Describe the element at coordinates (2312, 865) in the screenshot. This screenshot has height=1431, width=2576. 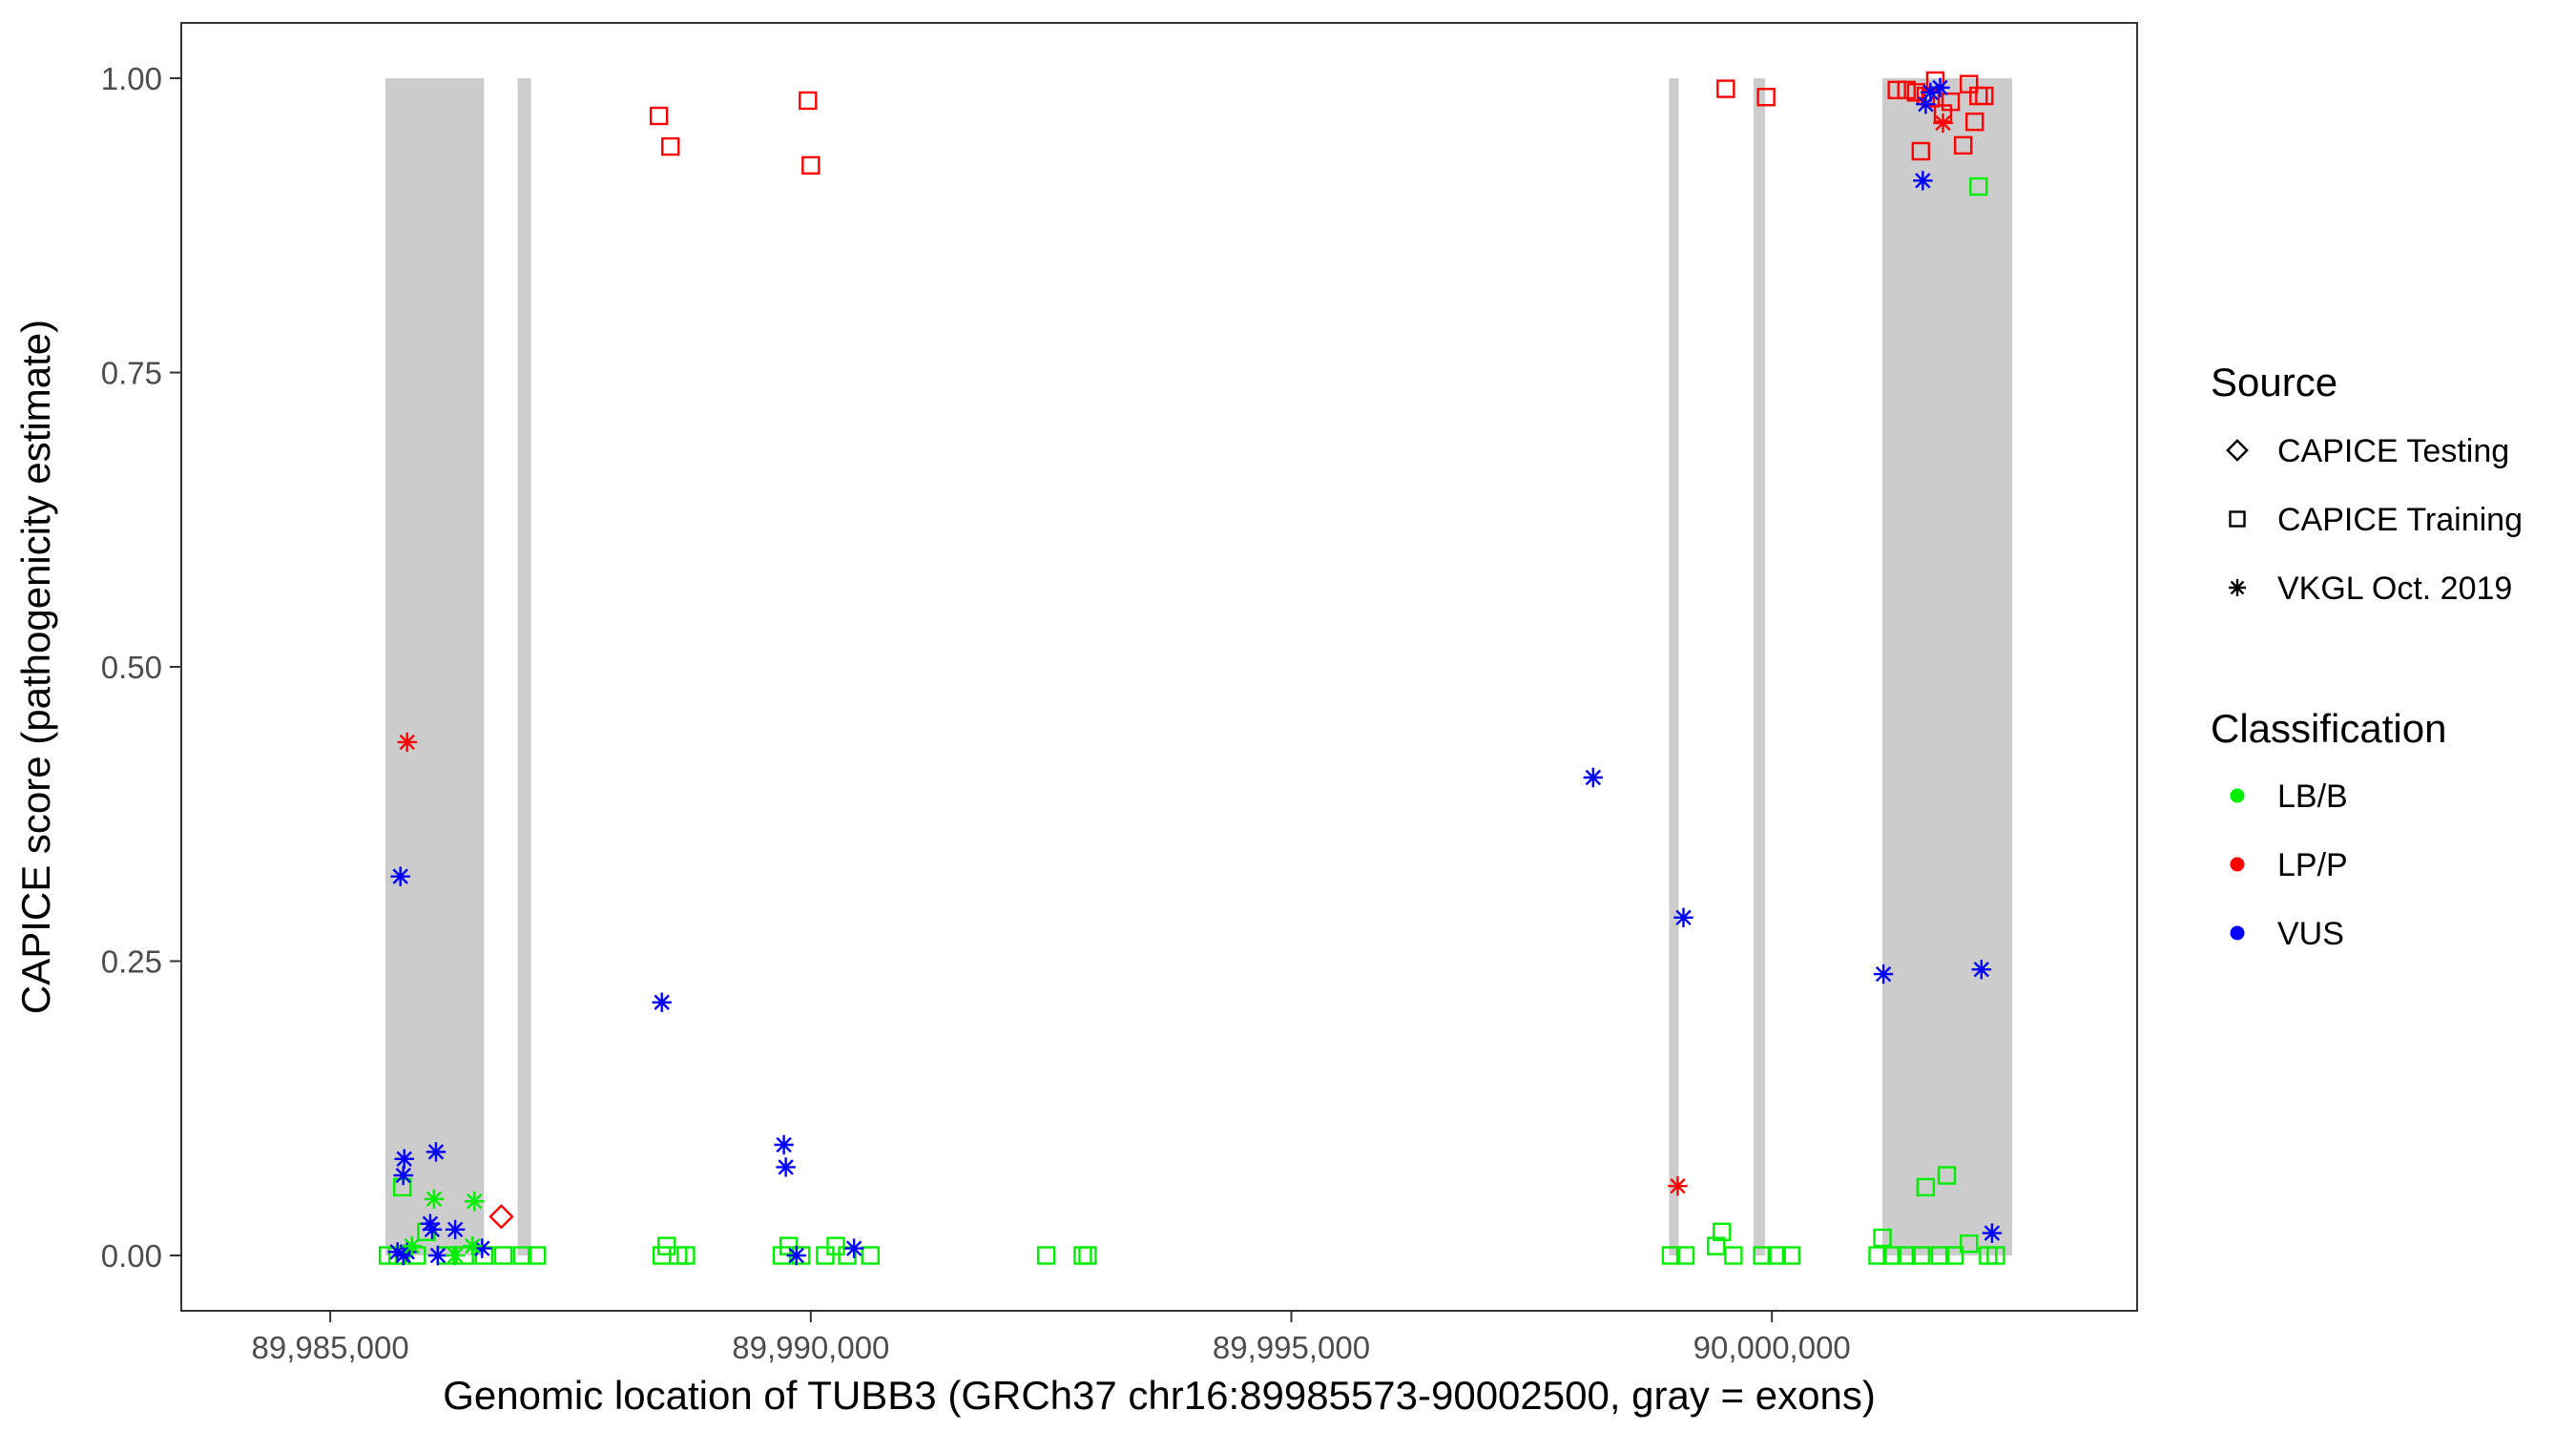
I see `legend-label: LP/P` at that location.